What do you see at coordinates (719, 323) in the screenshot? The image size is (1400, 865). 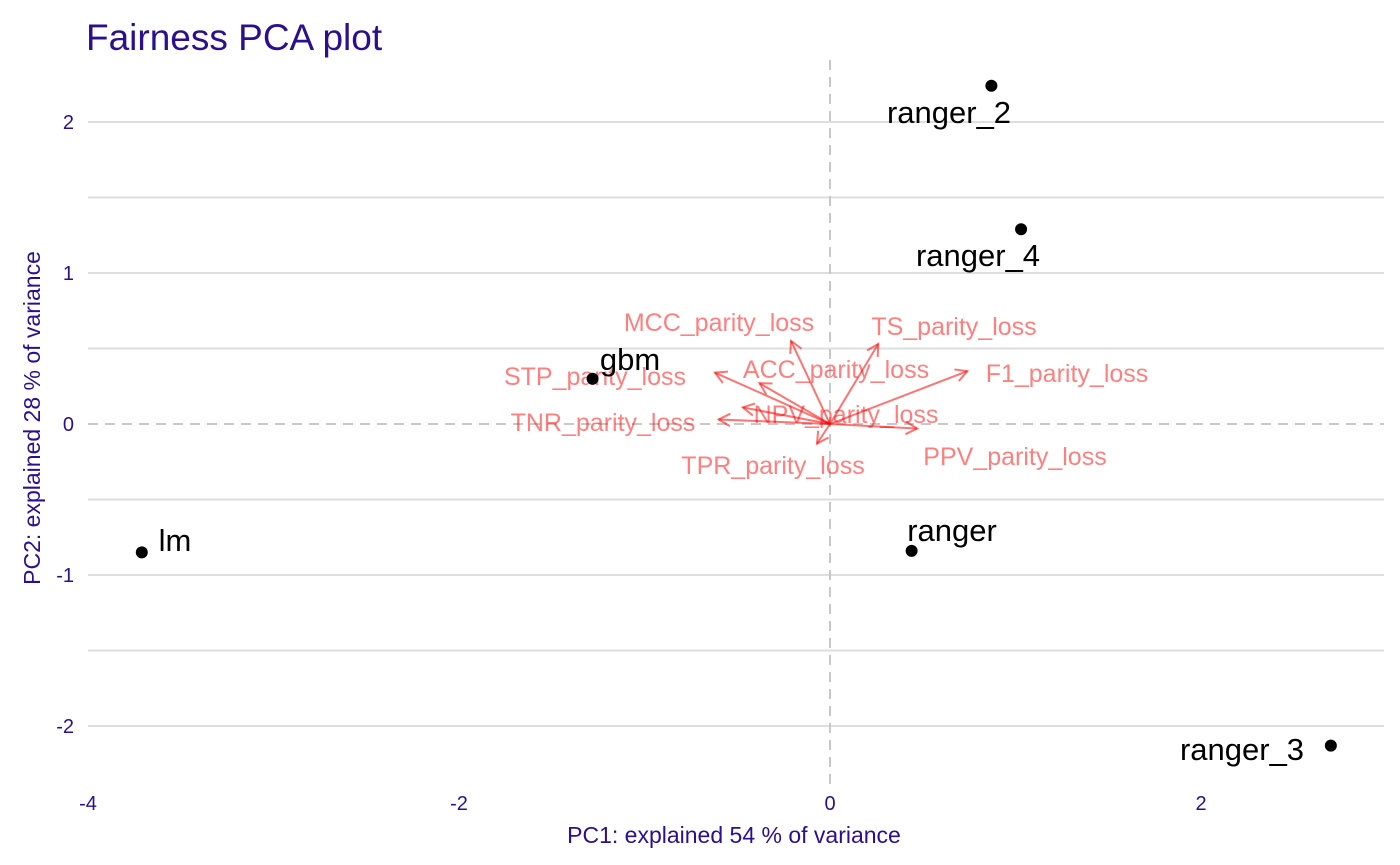 I see `loading-label: MCC_parity_loss` at bounding box center [719, 323].